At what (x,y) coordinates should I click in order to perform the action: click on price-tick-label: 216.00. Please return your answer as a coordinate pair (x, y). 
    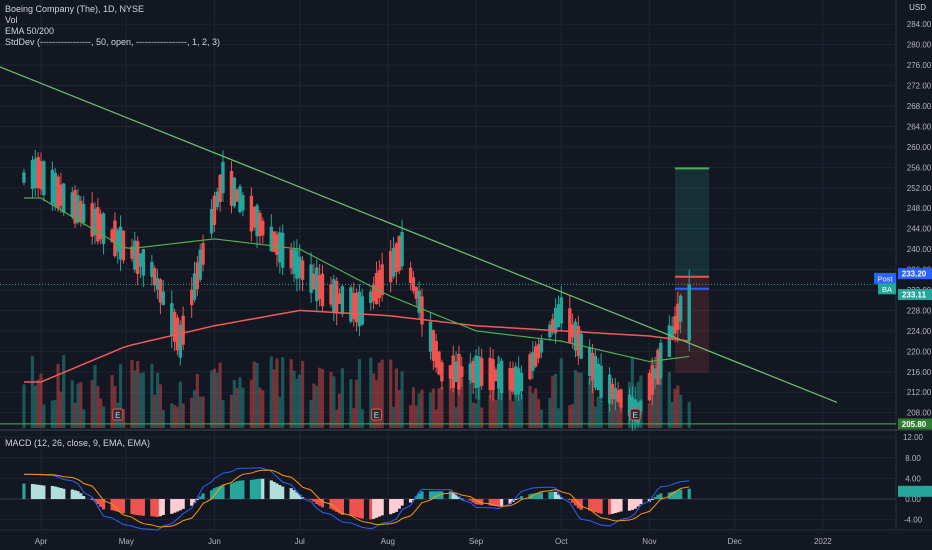
    Looking at the image, I should click on (919, 372).